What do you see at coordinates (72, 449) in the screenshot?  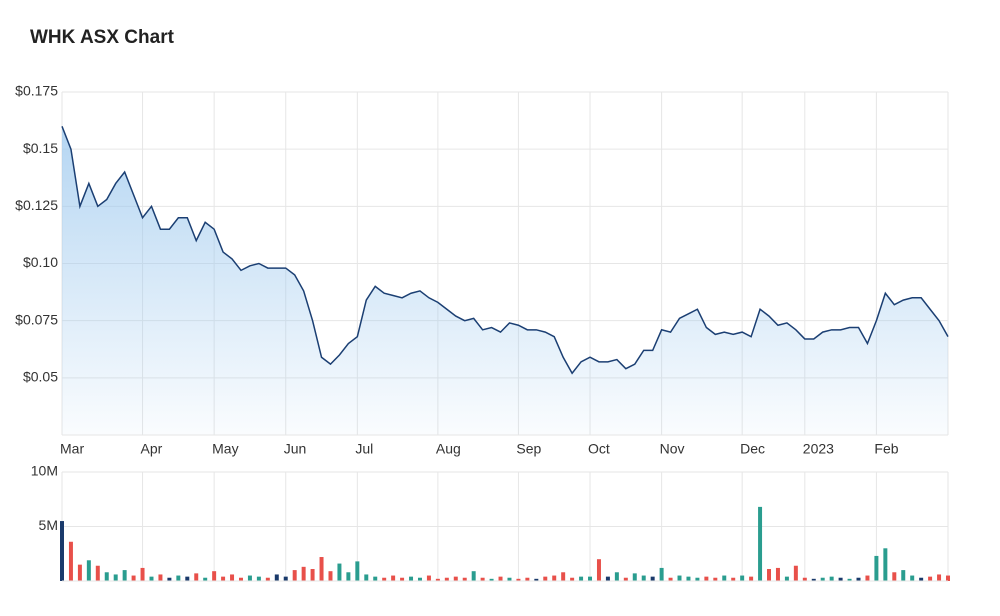 I see `x-tick-label: Mar` at bounding box center [72, 449].